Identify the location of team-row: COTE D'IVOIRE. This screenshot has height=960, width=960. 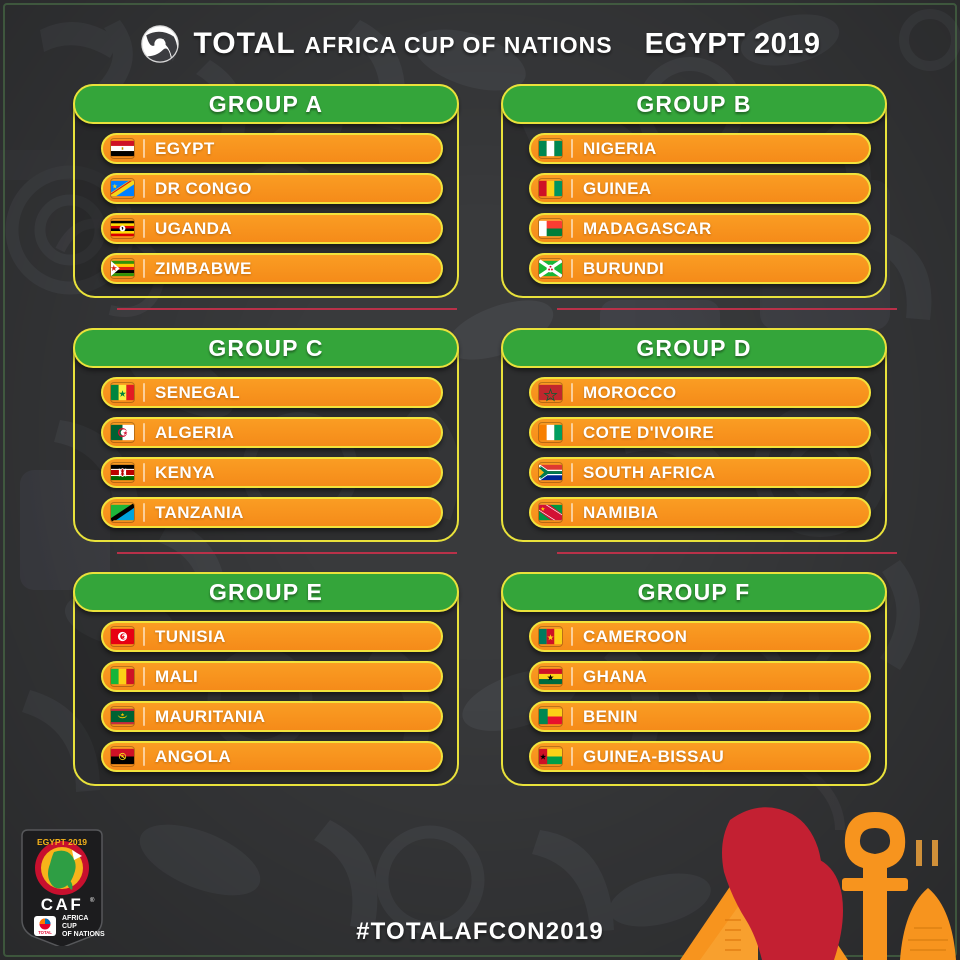
(700, 432).